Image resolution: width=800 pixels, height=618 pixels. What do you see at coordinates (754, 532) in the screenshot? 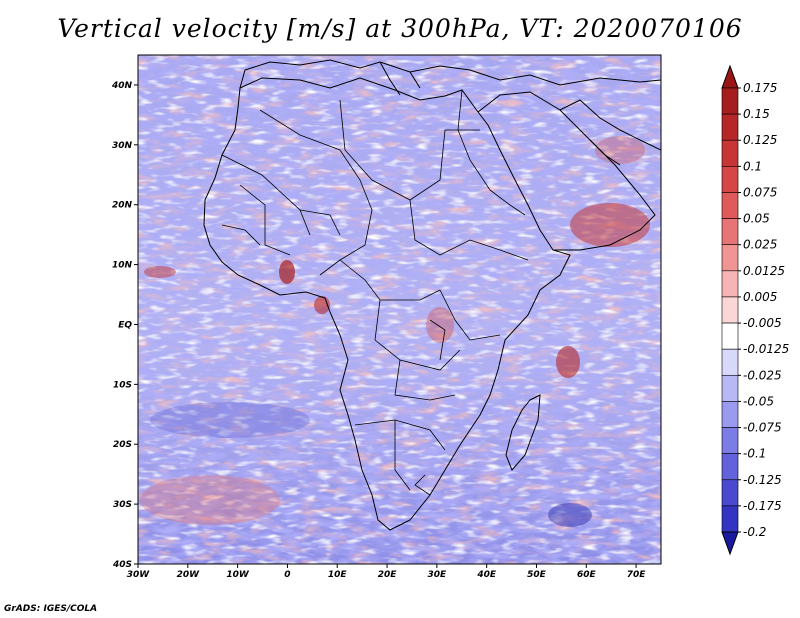
I see `colorbar-label: -0.2` at bounding box center [754, 532].